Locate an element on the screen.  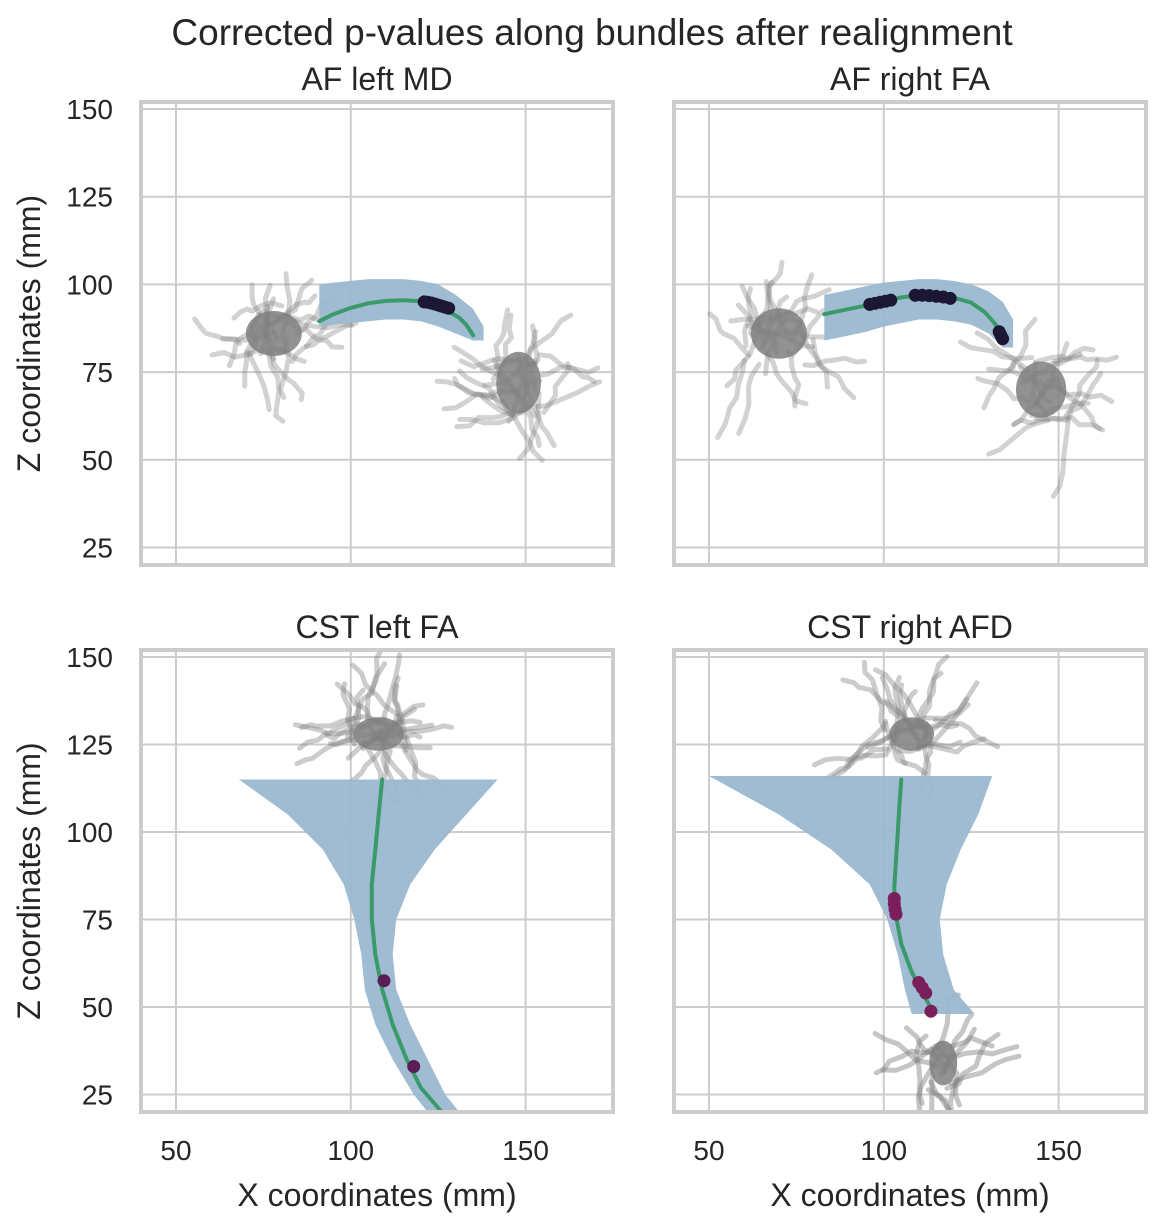
panel-title: AF left MD is located at coordinates (376, 79).